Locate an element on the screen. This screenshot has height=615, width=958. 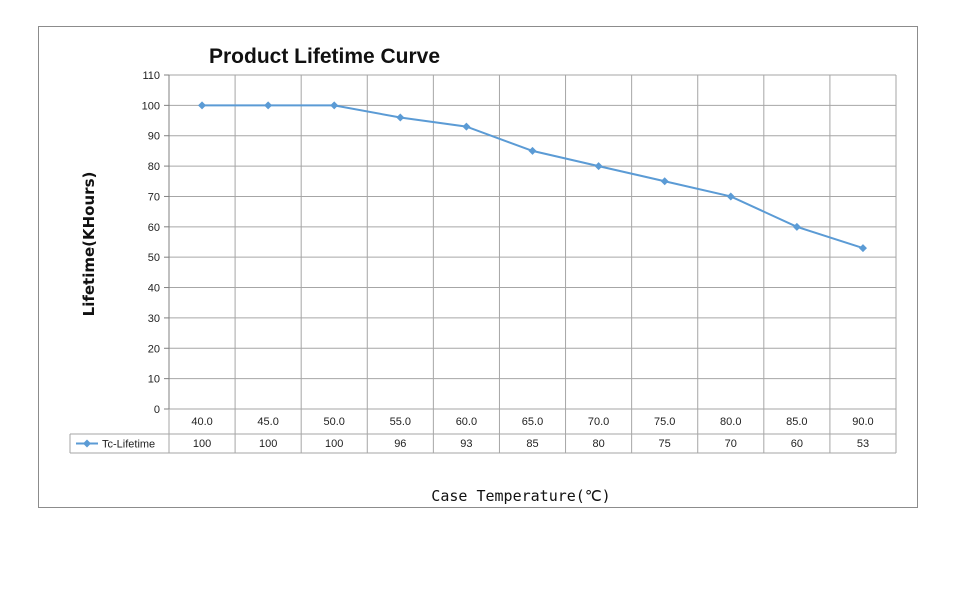
table-value-cell: 70 is located at coordinates (731, 444).